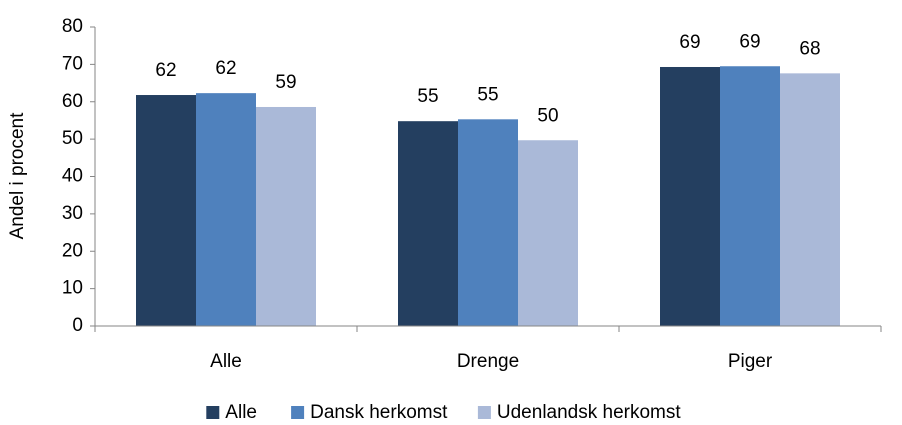  Describe the element at coordinates (226, 361) in the screenshot. I see `x-tick-label: Alle` at that location.